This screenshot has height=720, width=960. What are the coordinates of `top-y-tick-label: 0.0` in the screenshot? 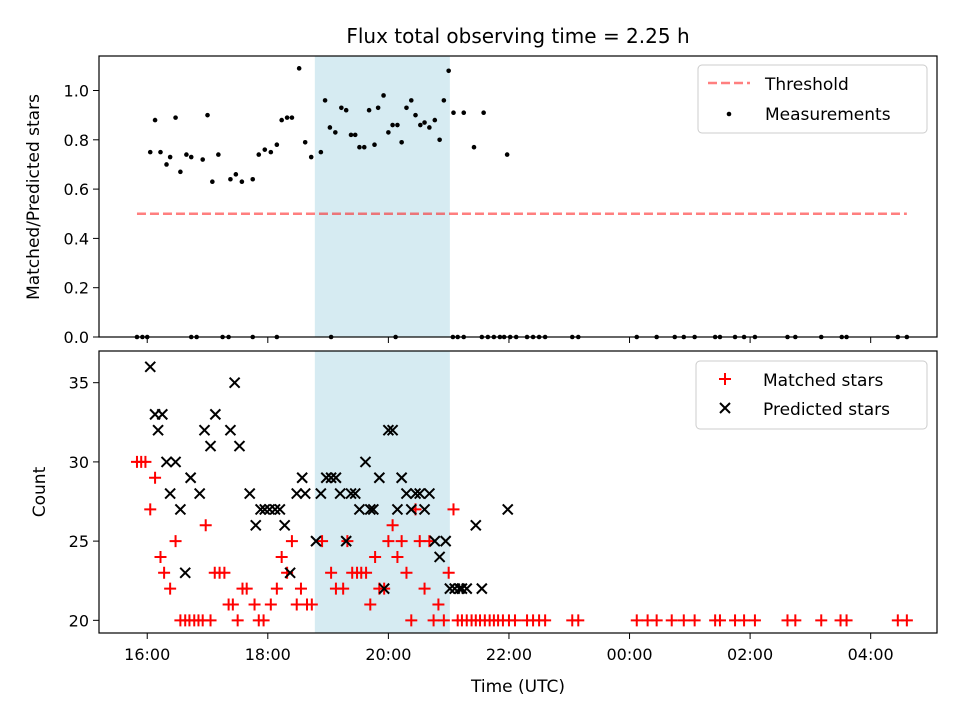 It's located at (76, 337).